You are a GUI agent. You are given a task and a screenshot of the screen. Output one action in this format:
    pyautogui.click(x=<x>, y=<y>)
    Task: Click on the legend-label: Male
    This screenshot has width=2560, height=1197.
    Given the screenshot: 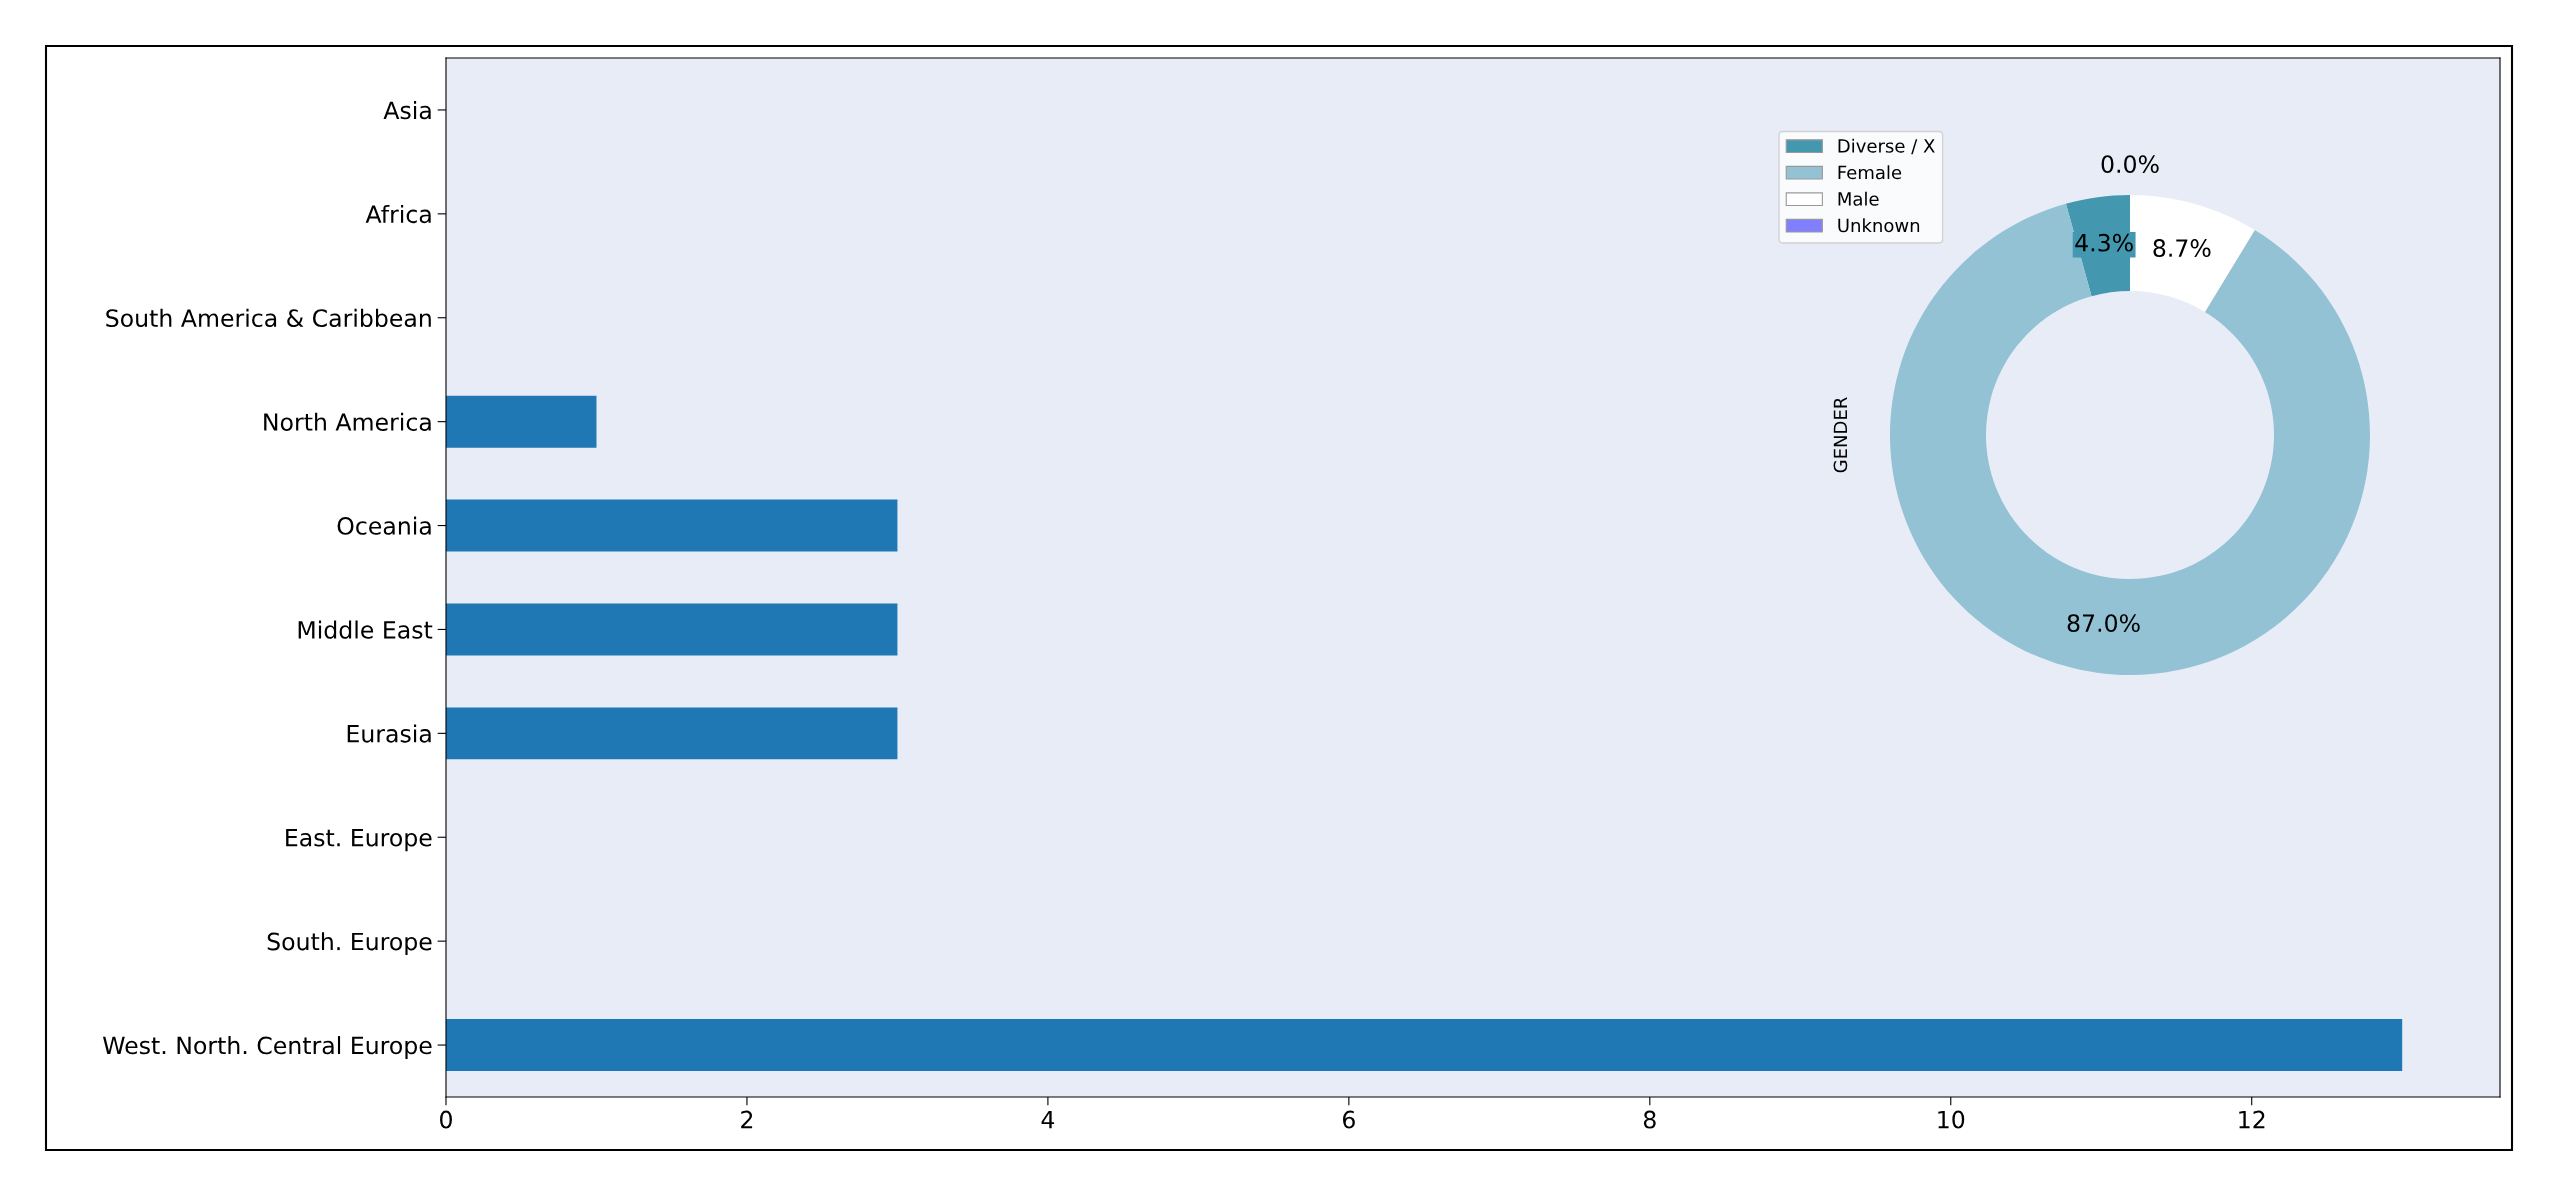 What is the action you would take?
    pyautogui.click(x=1858, y=198)
    